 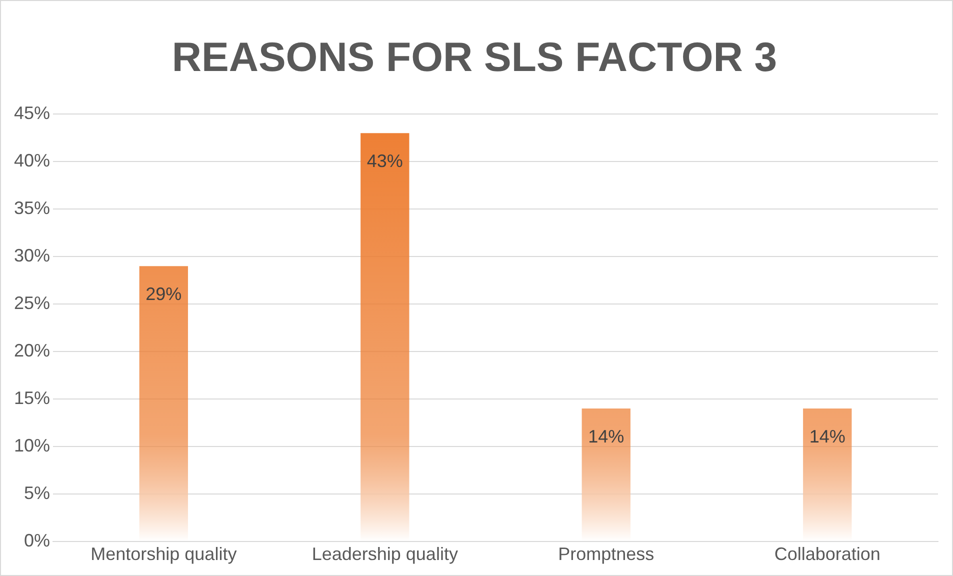 What do you see at coordinates (32, 350) in the screenshot?
I see `y-tick-label: 20%` at bounding box center [32, 350].